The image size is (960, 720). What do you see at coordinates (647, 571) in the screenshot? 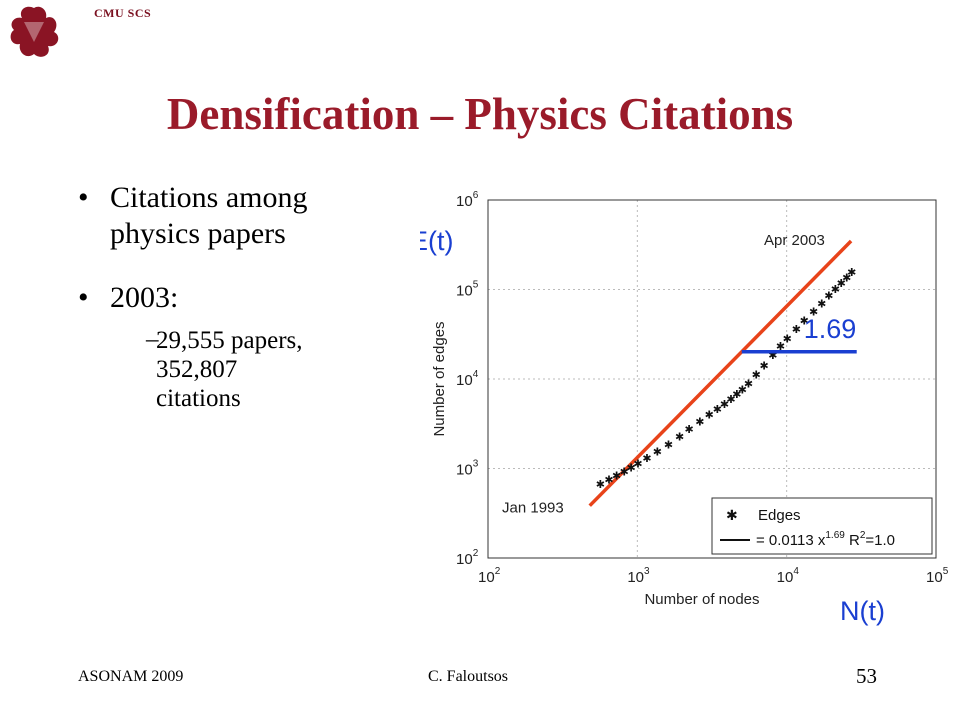
I see `x-tick-exp: 3` at bounding box center [647, 571].